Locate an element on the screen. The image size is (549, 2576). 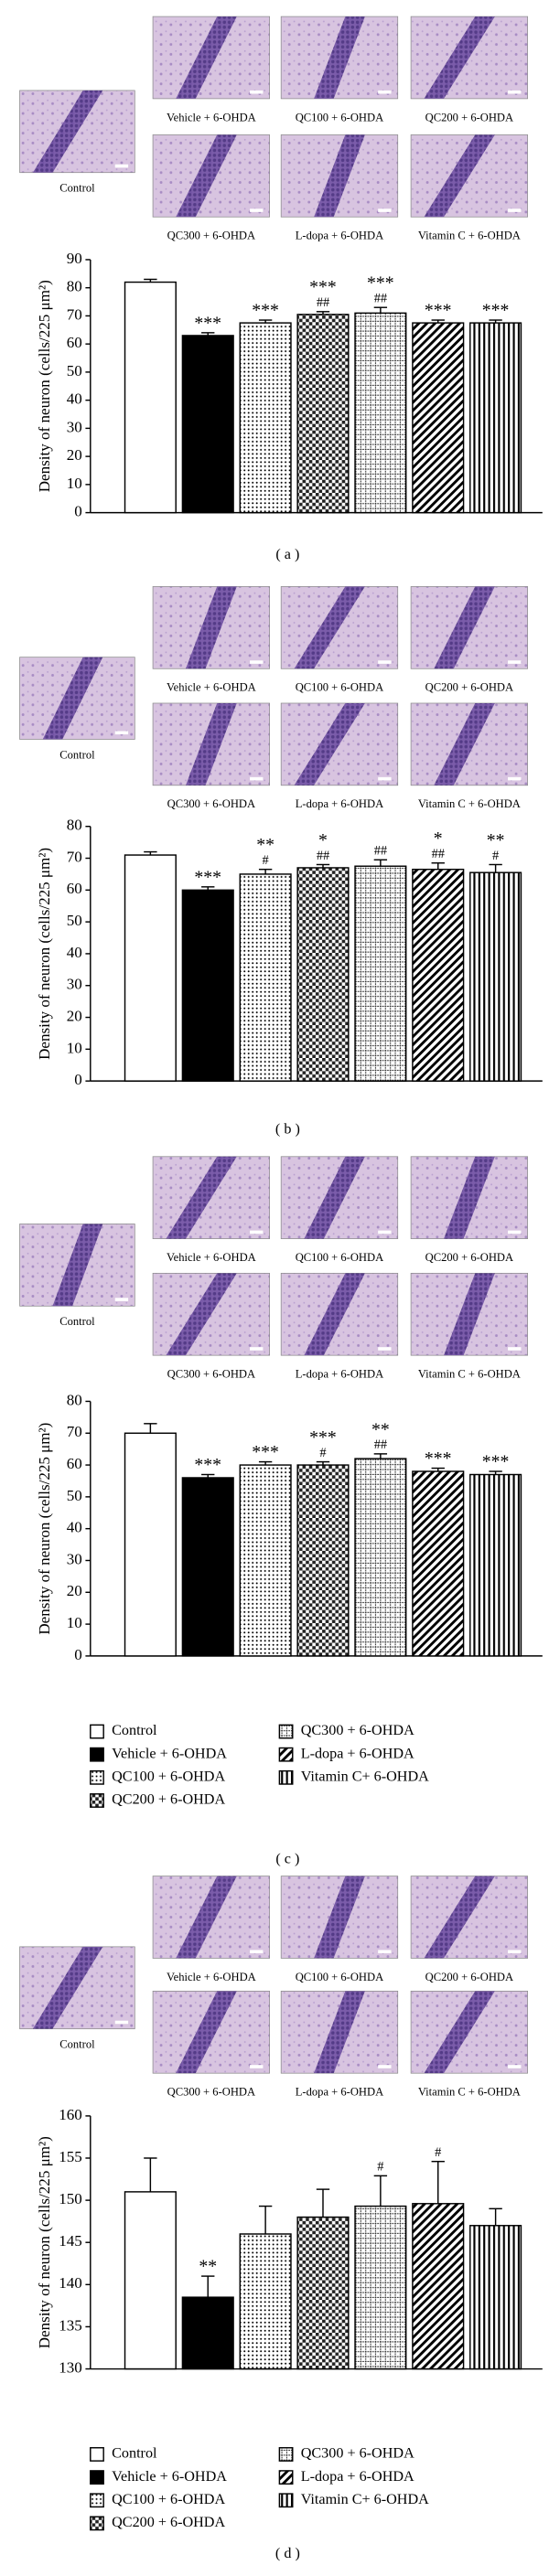
legend-label: QC100 + 6-OHDA is located at coordinates (169, 2499).